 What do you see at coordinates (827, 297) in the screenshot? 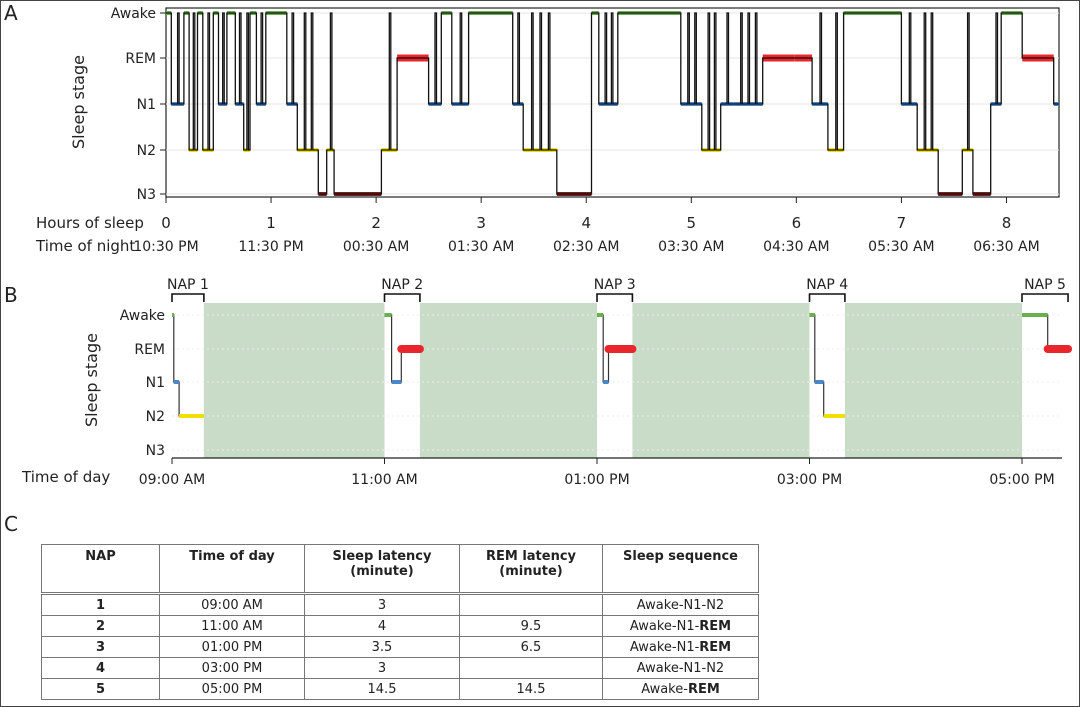
I see `nap-4-bracket` at bounding box center [827, 297].